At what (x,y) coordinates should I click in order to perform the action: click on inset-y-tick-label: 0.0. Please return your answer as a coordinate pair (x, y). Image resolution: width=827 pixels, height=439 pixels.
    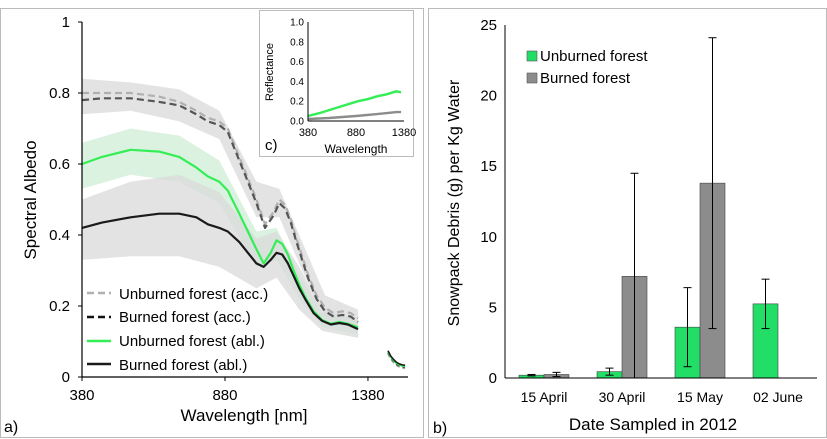
    Looking at the image, I should click on (297, 122).